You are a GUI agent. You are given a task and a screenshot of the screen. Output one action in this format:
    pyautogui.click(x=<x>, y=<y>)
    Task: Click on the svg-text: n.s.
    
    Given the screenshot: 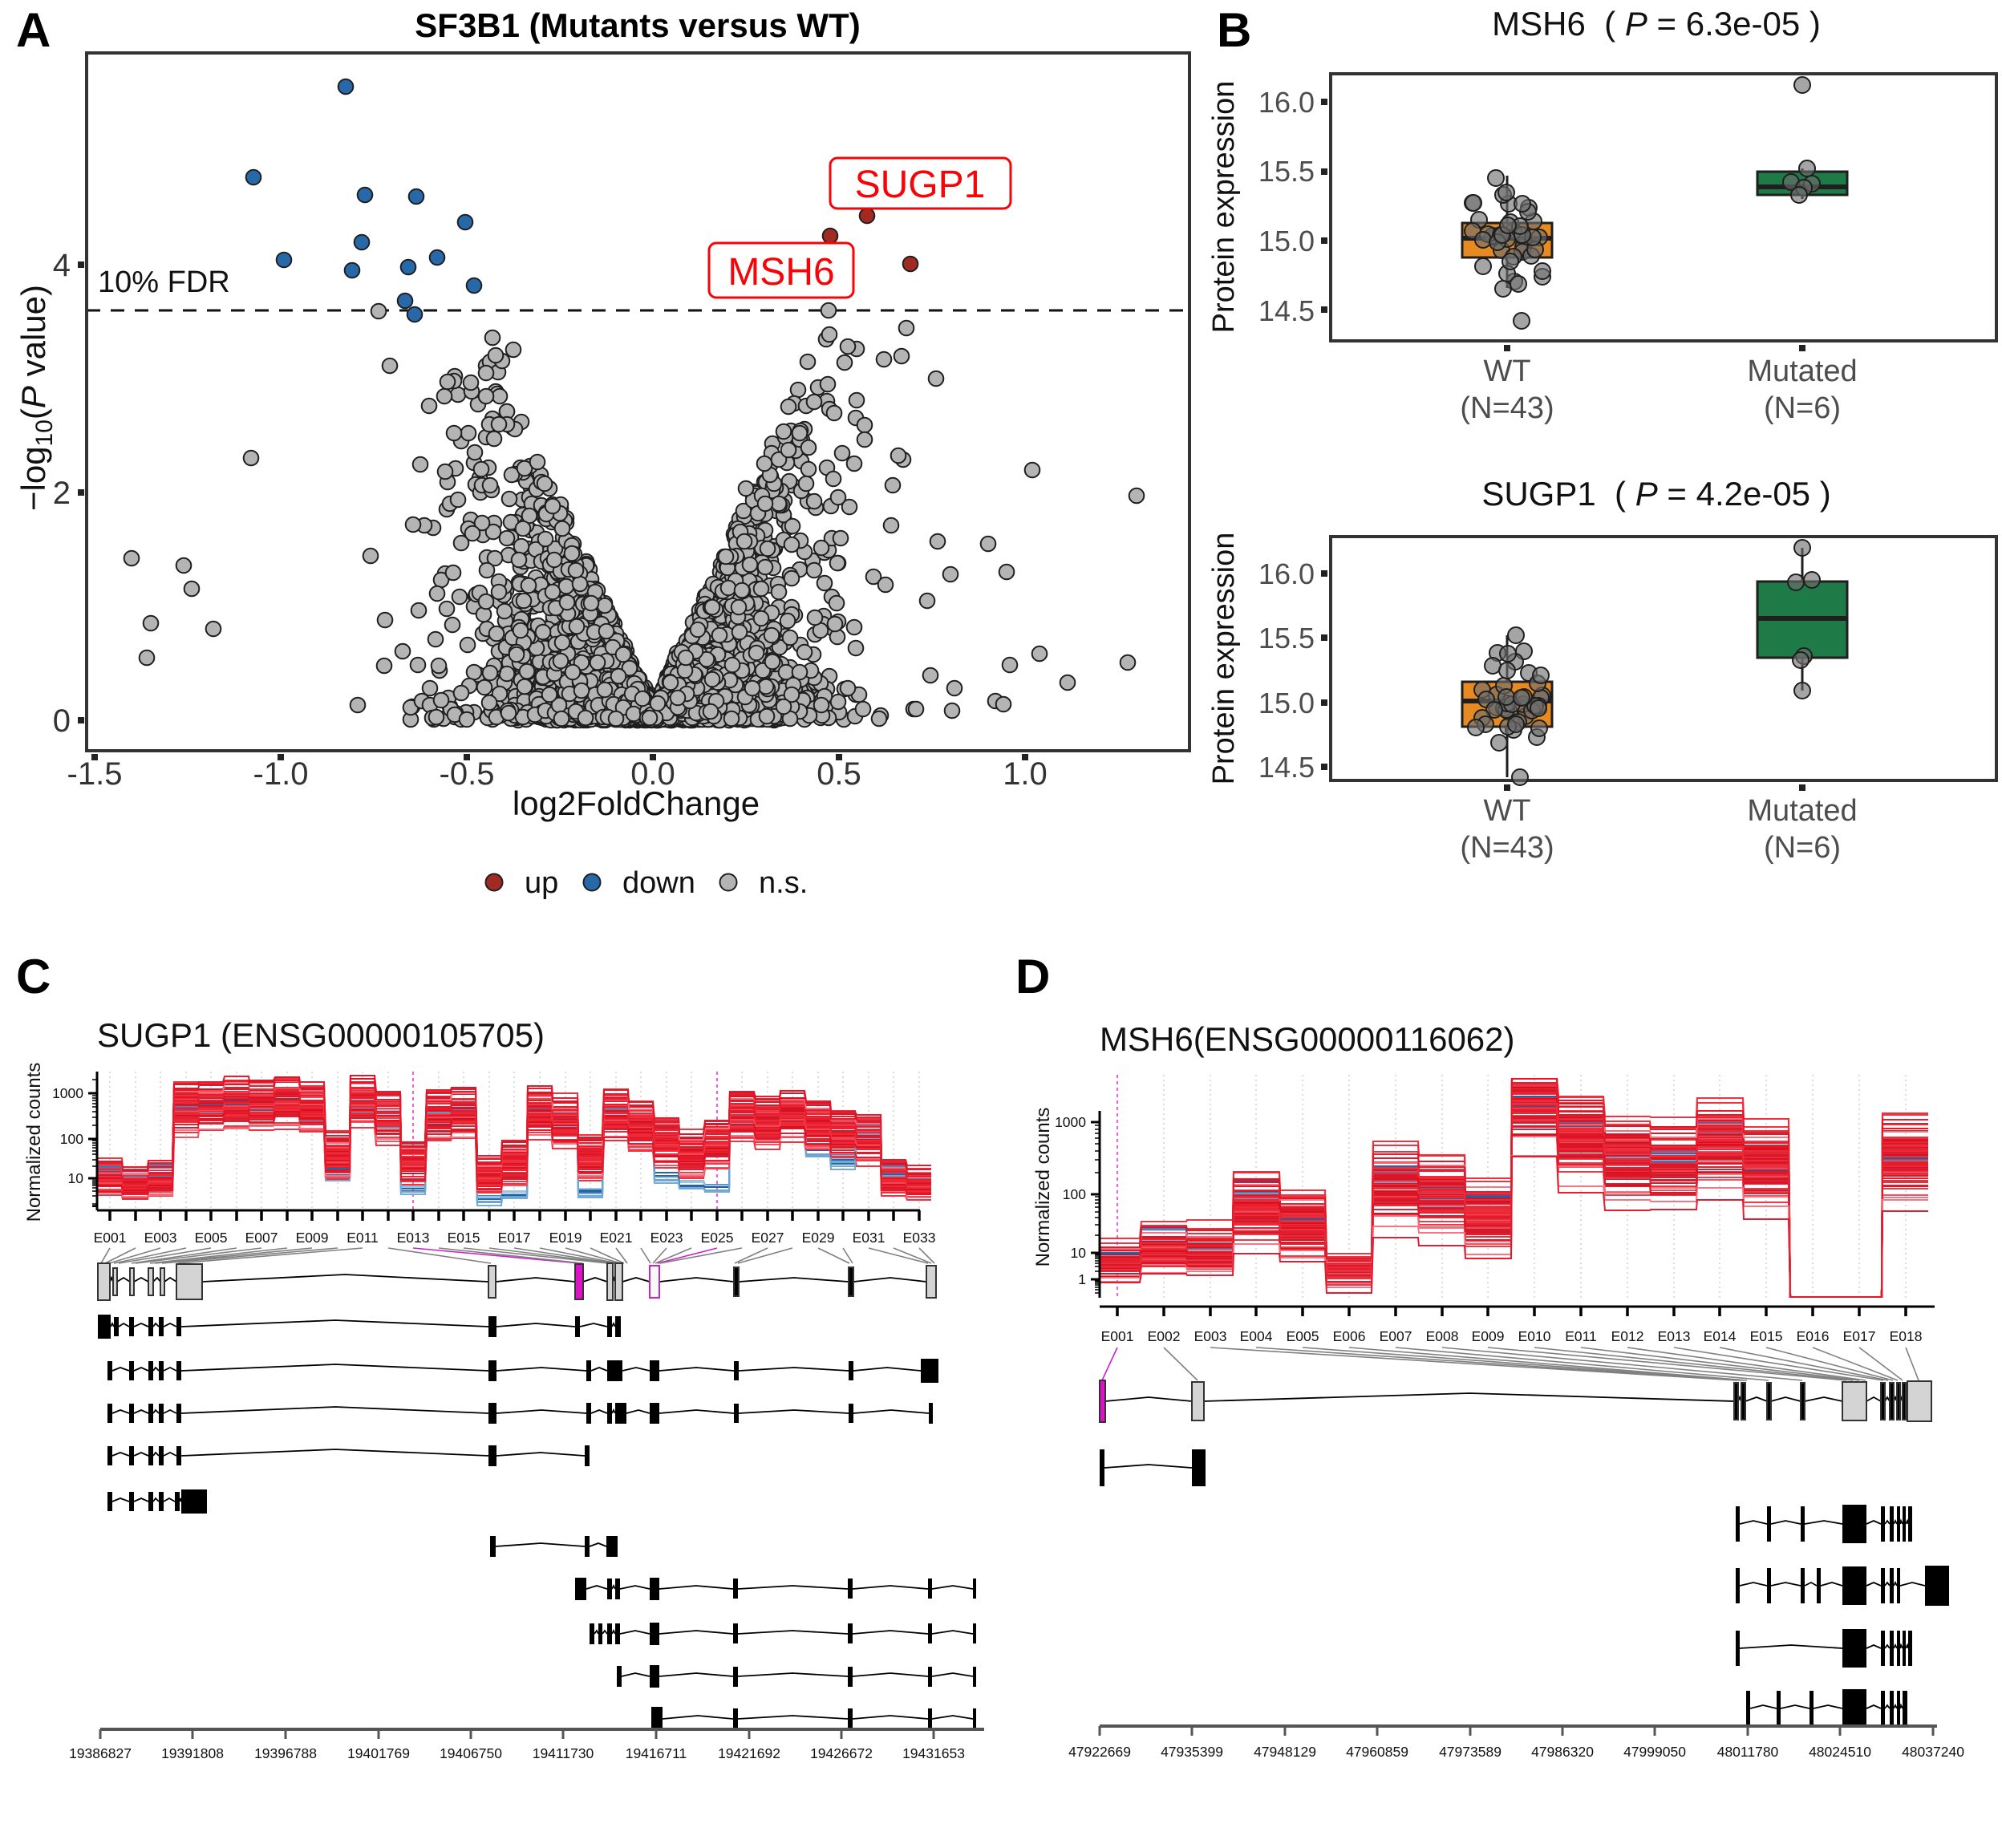 What is the action you would take?
    pyautogui.click(x=783, y=883)
    